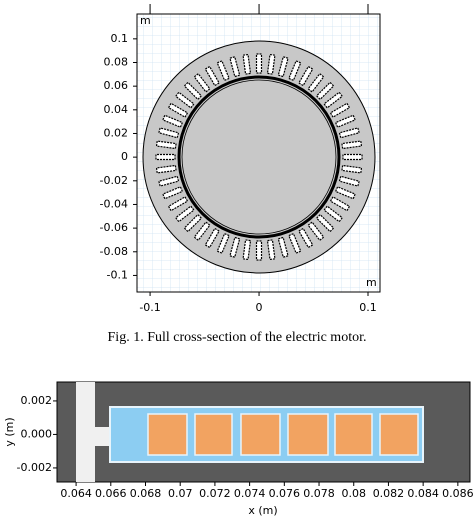  I want to click on x-tick-label: 0.064, so click(76, 493).